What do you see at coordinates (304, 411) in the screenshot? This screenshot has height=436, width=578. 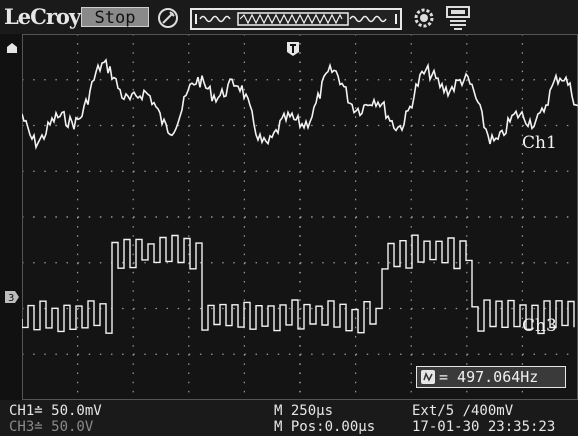 I see `timebase: M 250μs` at bounding box center [304, 411].